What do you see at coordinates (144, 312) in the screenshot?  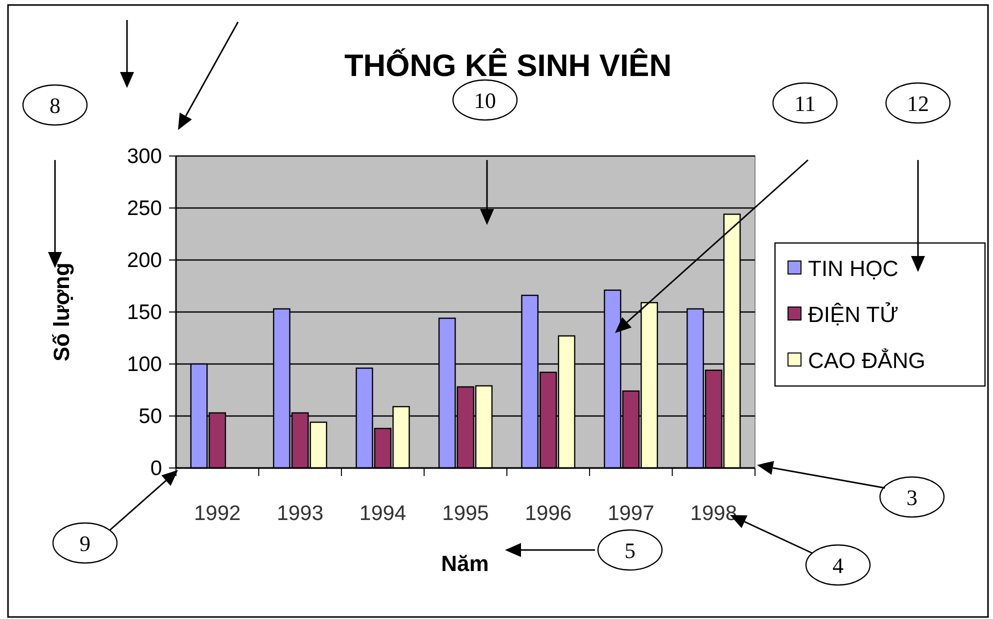 I see `y-tick-label: 150` at bounding box center [144, 312].